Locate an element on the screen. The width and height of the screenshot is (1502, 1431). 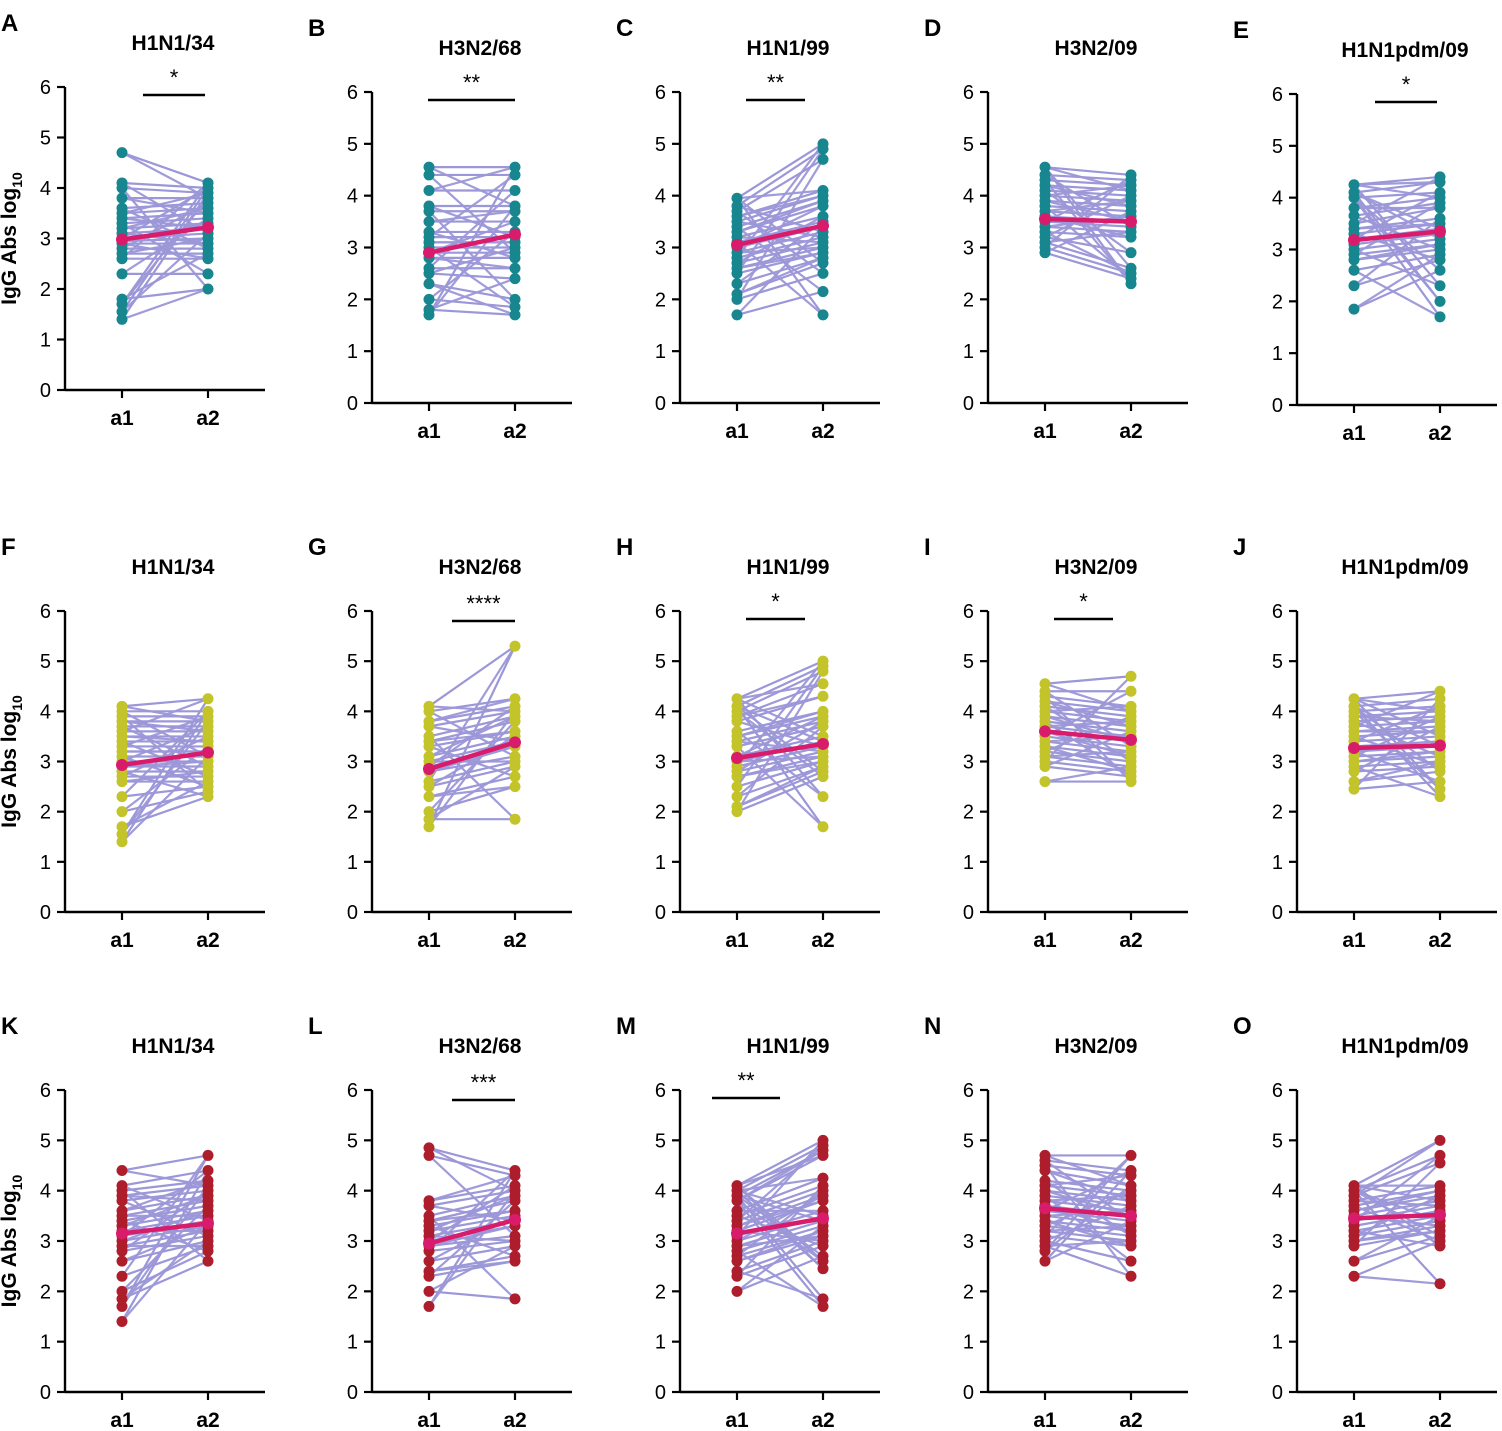
y-axis-label-main: IgG Abs log is located at coordinates (10, 769).